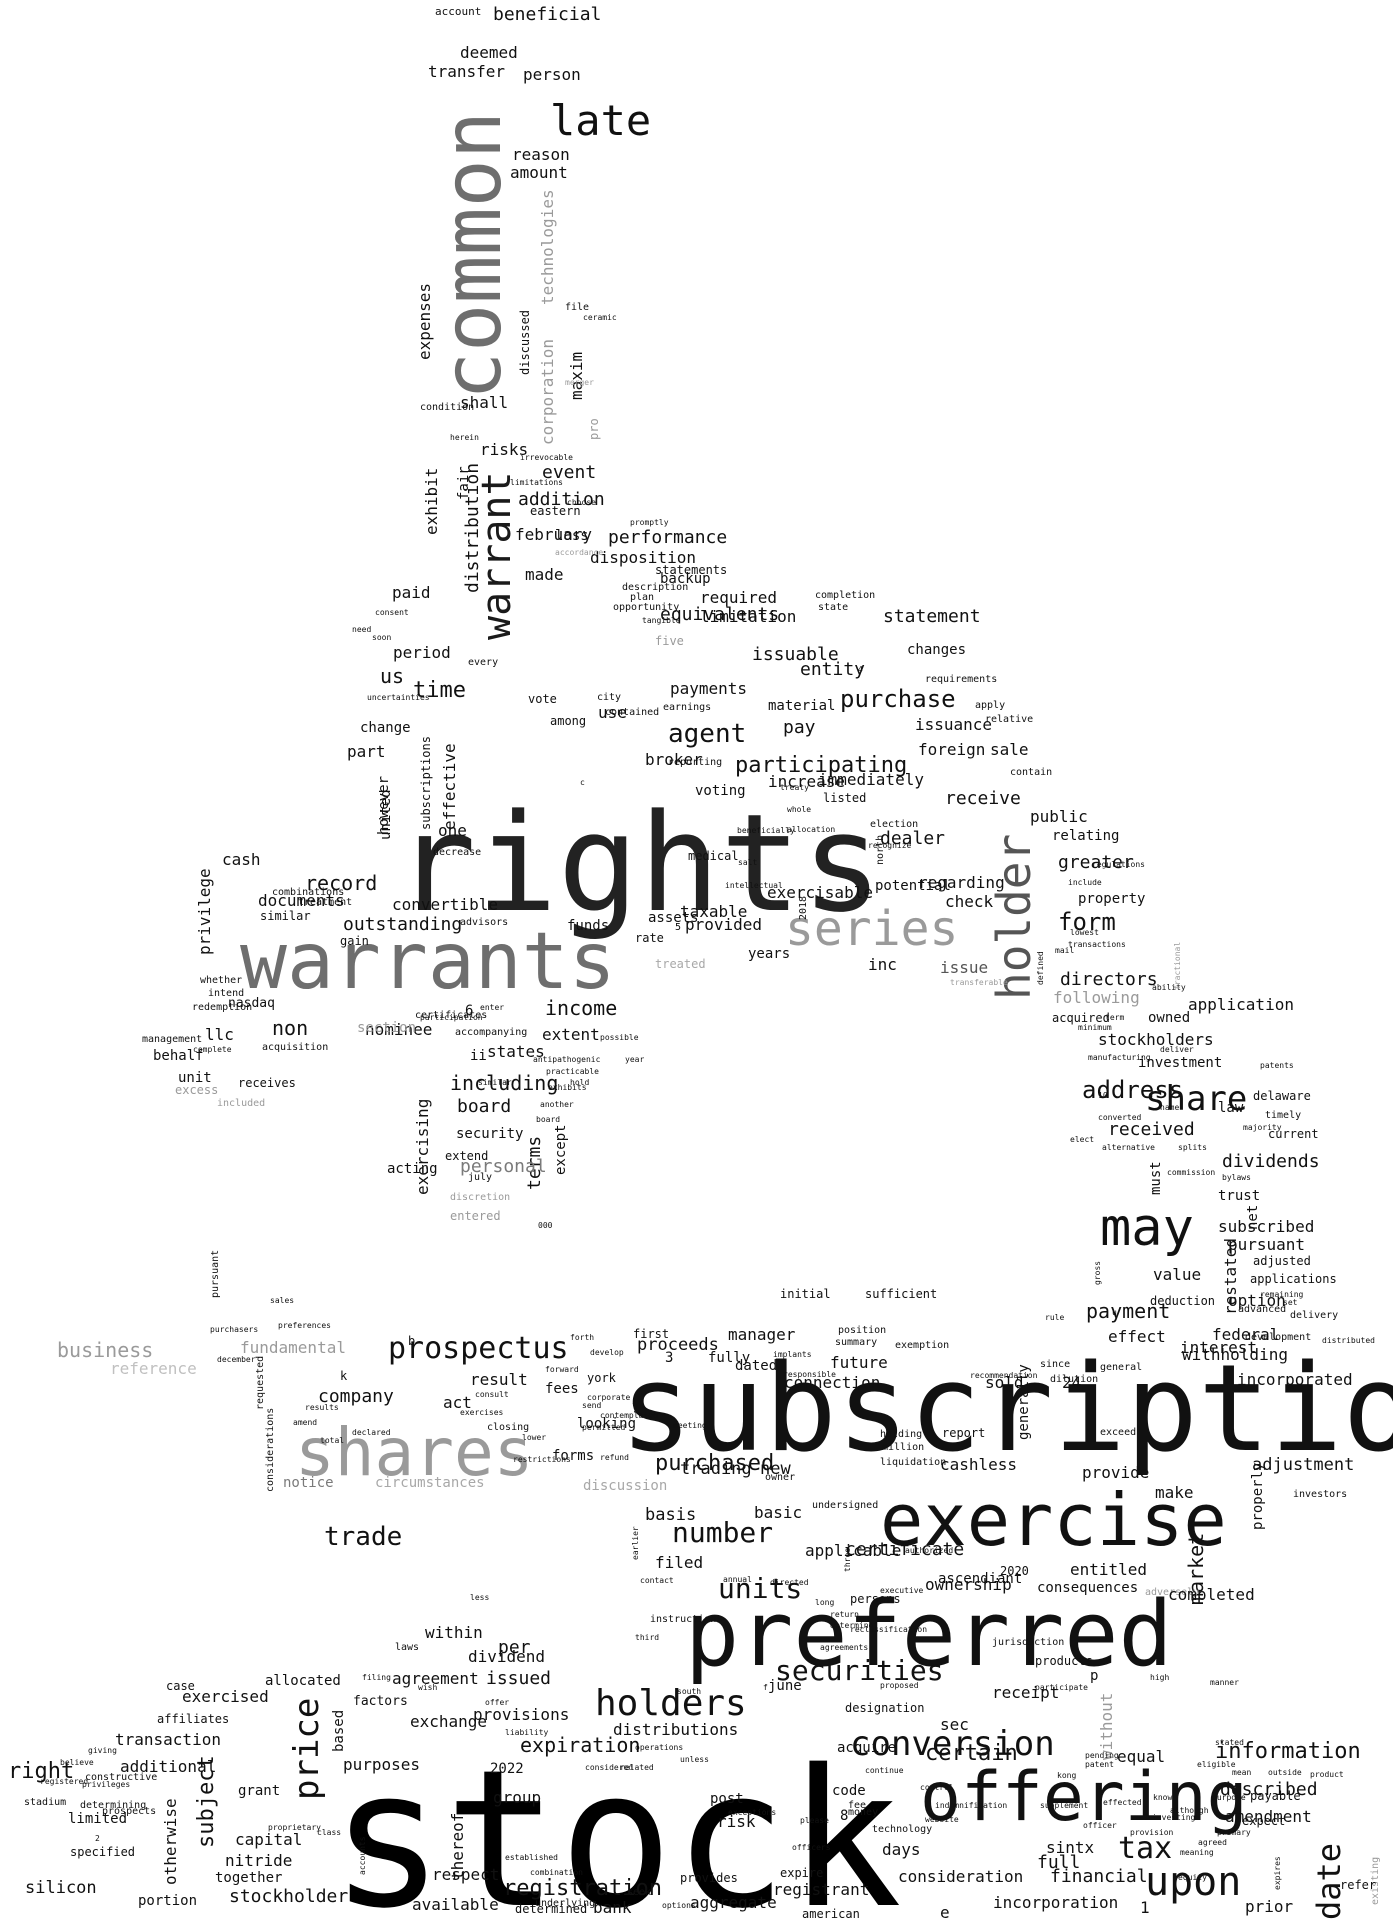 The height and width of the screenshot is (1920, 1393). Describe the element at coordinates (447, 407) in the screenshot. I see `cloud-word: condition` at that location.